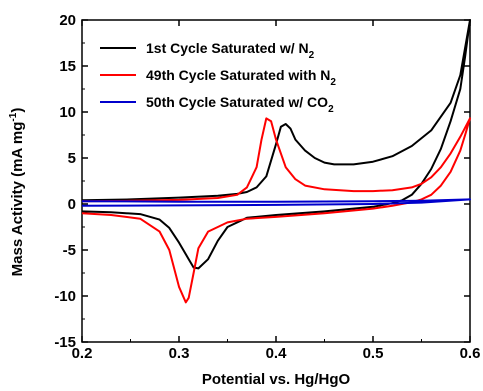  I want to click on x-tick-label: 0.2, so click(82, 353).